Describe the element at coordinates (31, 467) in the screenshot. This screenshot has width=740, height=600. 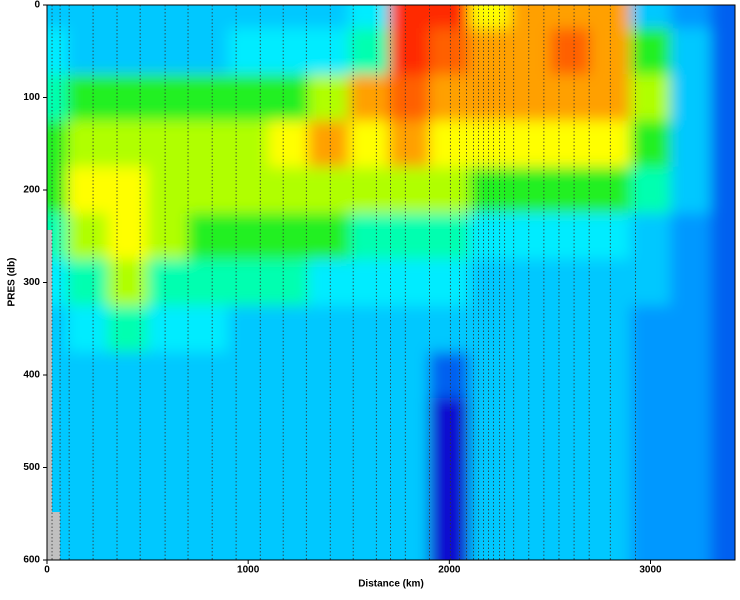
I see `y-tick-label: 500` at that location.